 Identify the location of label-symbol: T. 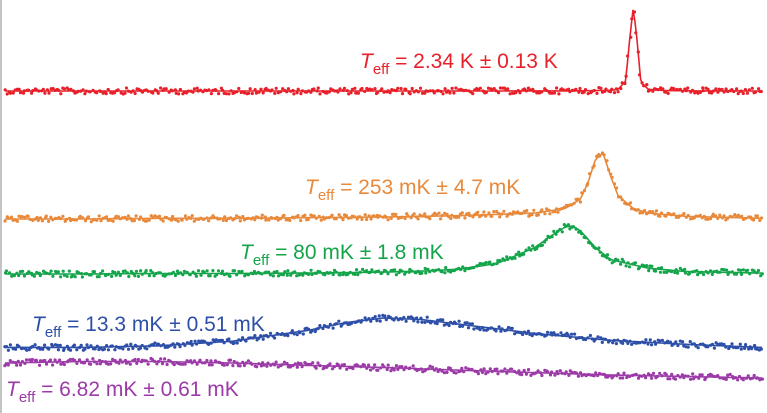
(39, 324).